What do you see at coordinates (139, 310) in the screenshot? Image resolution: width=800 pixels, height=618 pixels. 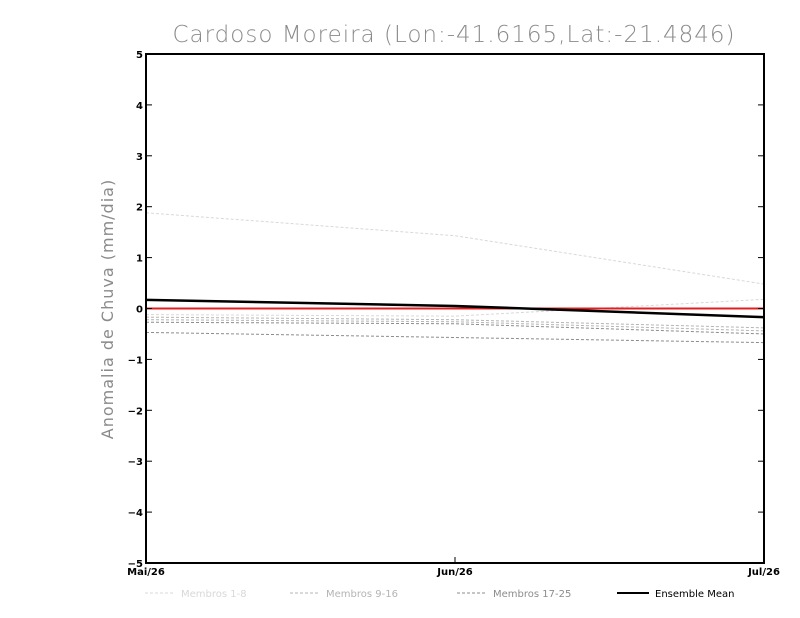 I see `y-tick-label: 0` at bounding box center [139, 310].